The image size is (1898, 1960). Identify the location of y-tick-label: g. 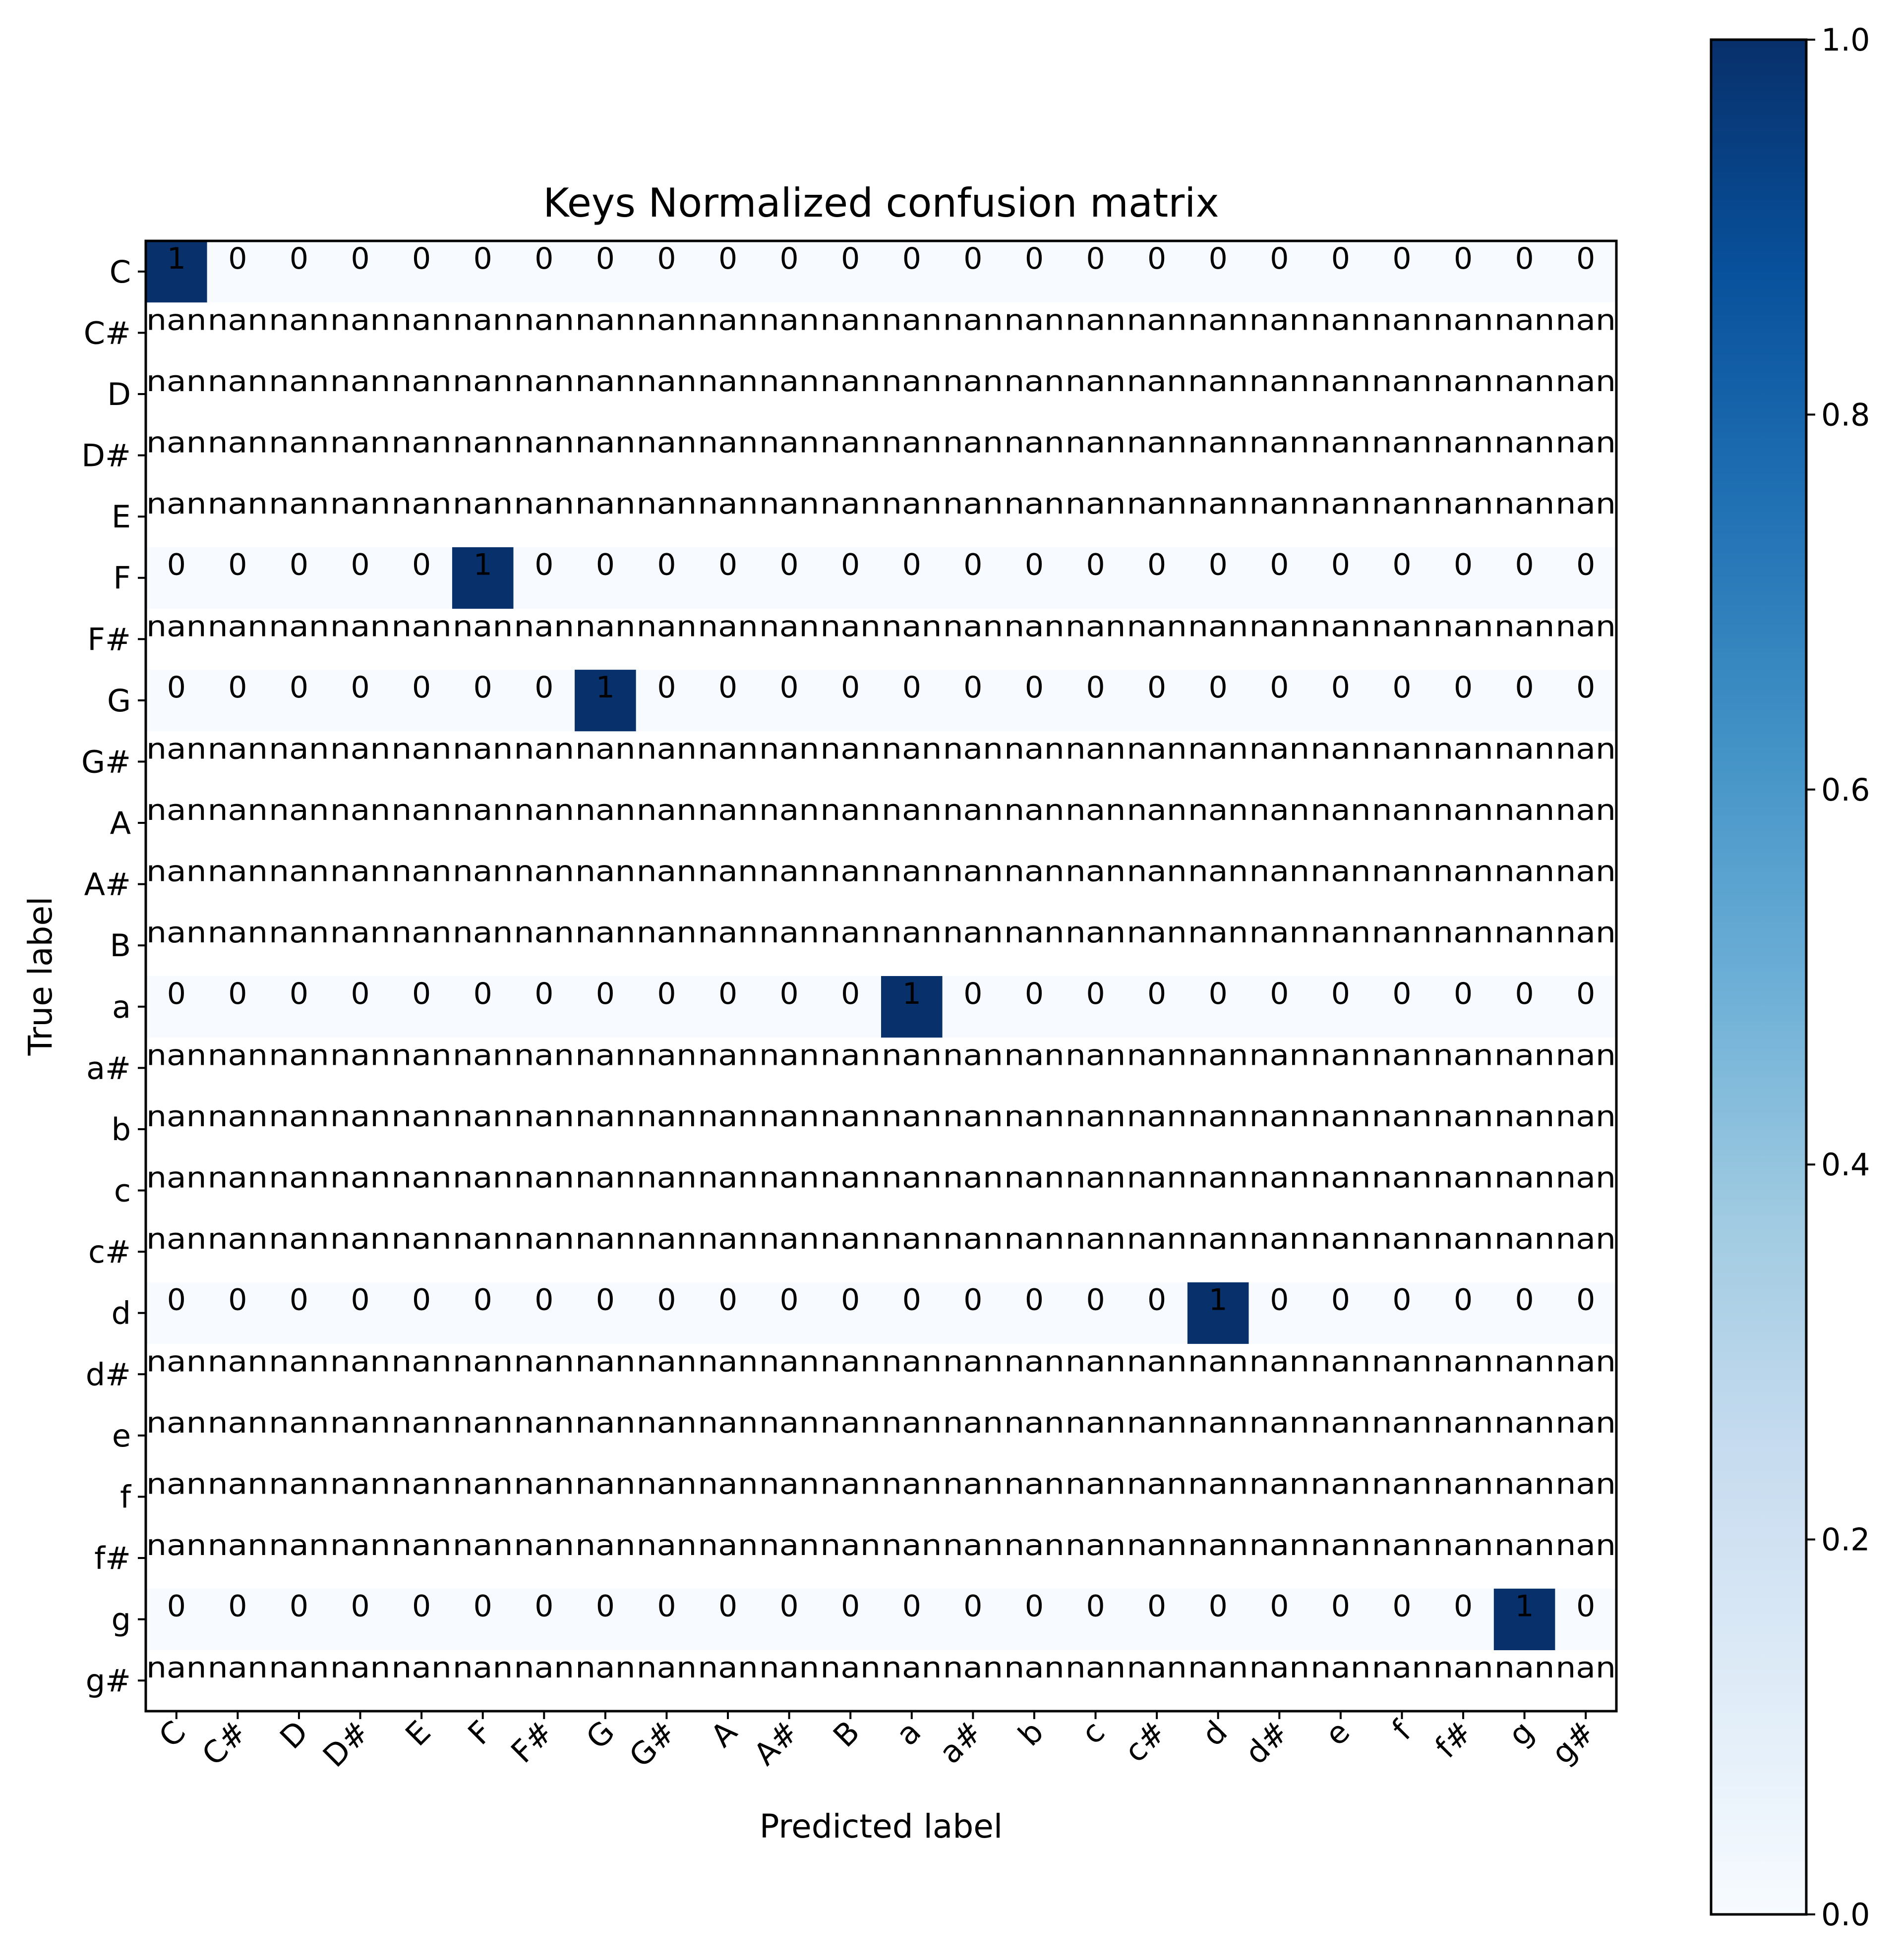
(121, 1620).